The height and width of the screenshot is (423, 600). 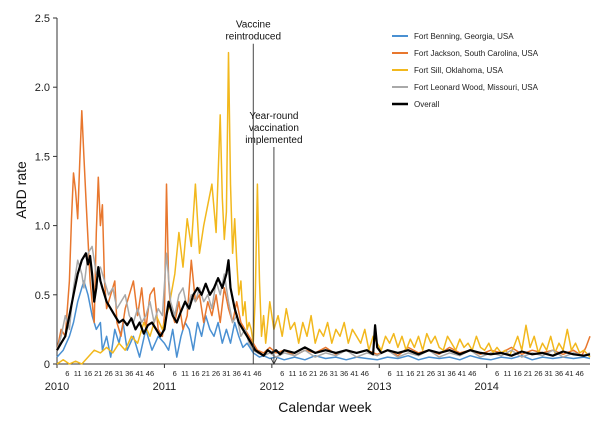 What do you see at coordinates (427, 104) in the screenshot?
I see `legend-label: Overall` at bounding box center [427, 104].